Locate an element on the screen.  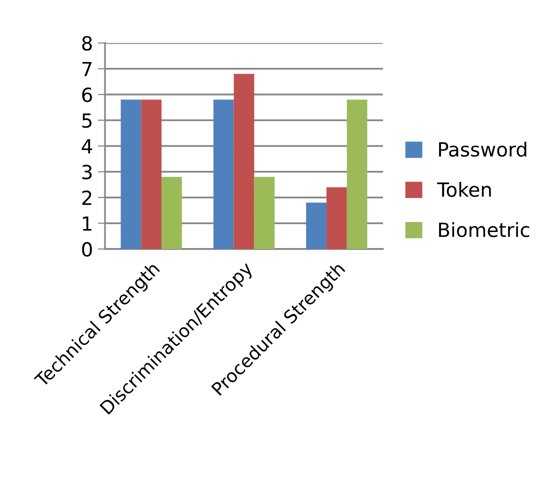
y-tick-label: 8 is located at coordinates (87, 43).